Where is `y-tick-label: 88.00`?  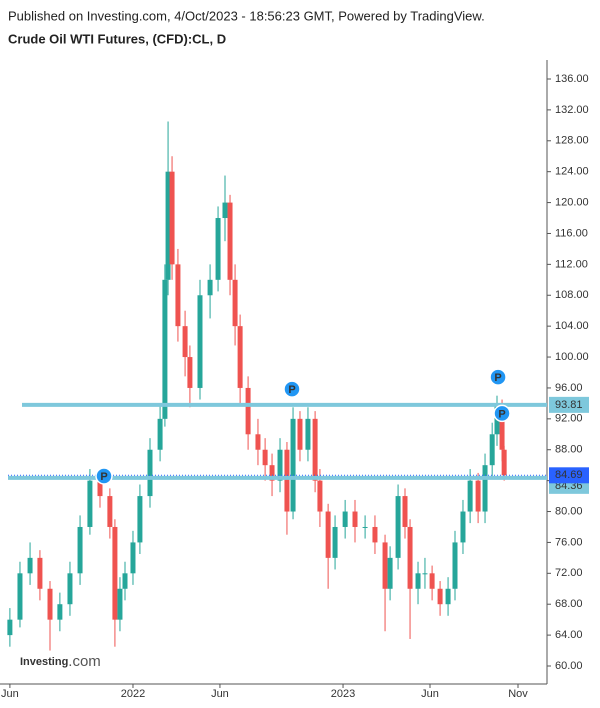
y-tick-label: 88.00 is located at coordinates (569, 450).